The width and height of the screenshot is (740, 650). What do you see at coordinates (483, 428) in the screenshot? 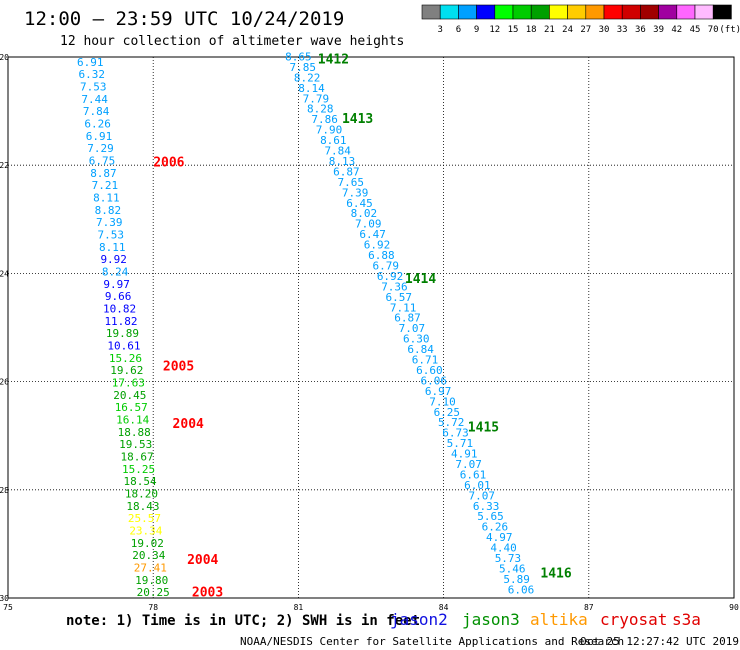
I see `track-annotation: 1415` at bounding box center [483, 428].